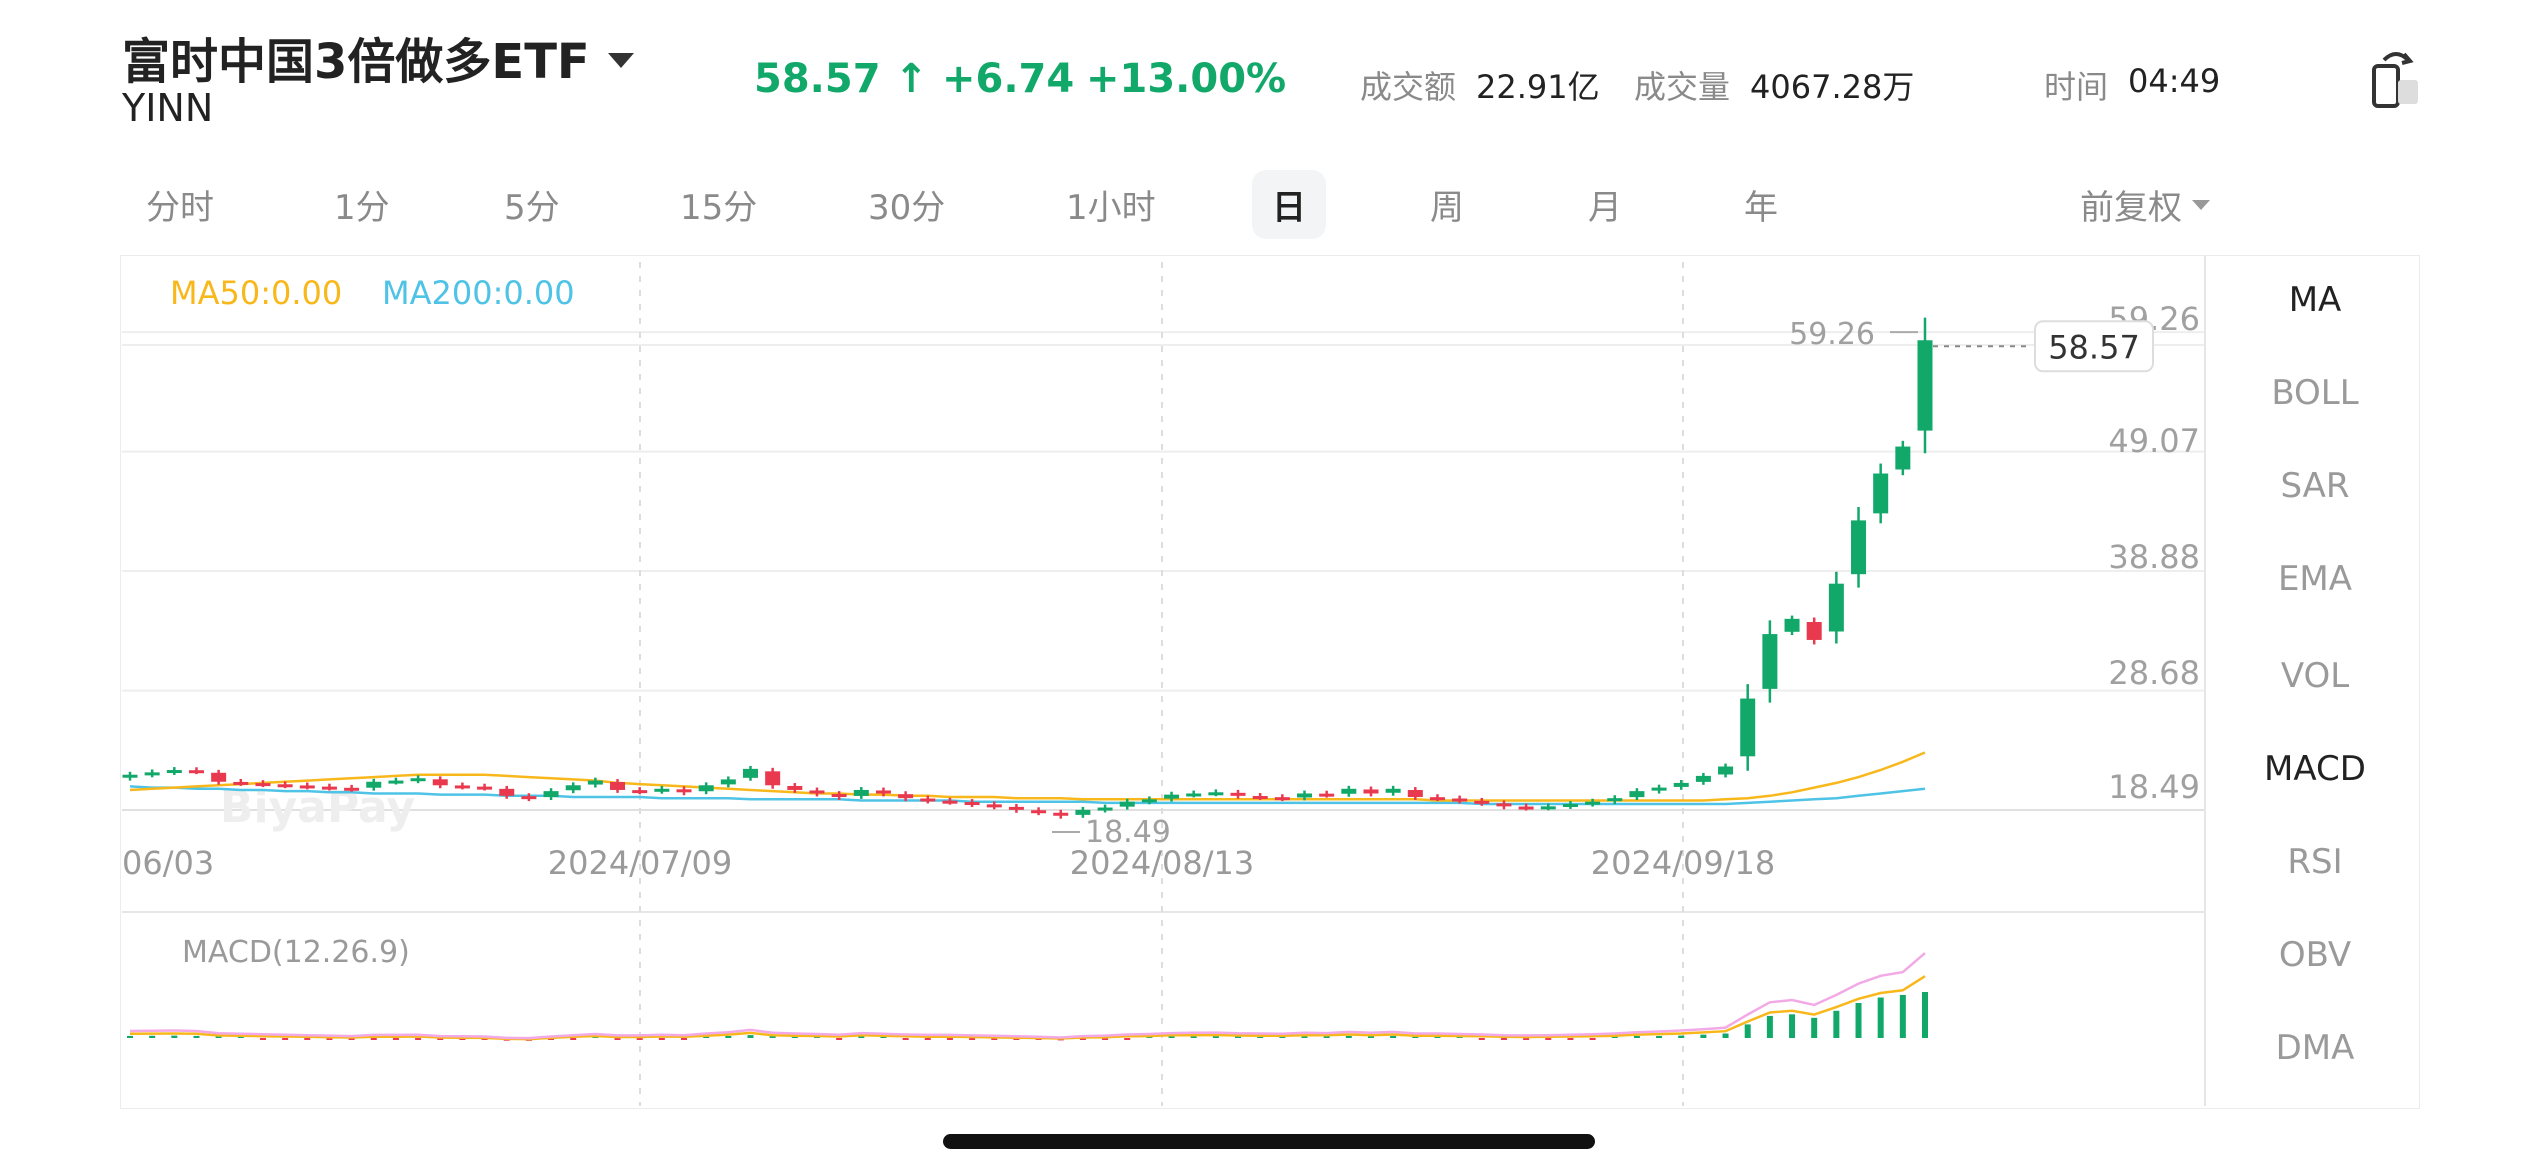 The image size is (2532, 1170). I want to click on rotate-screen-icon, so click(2396, 78).